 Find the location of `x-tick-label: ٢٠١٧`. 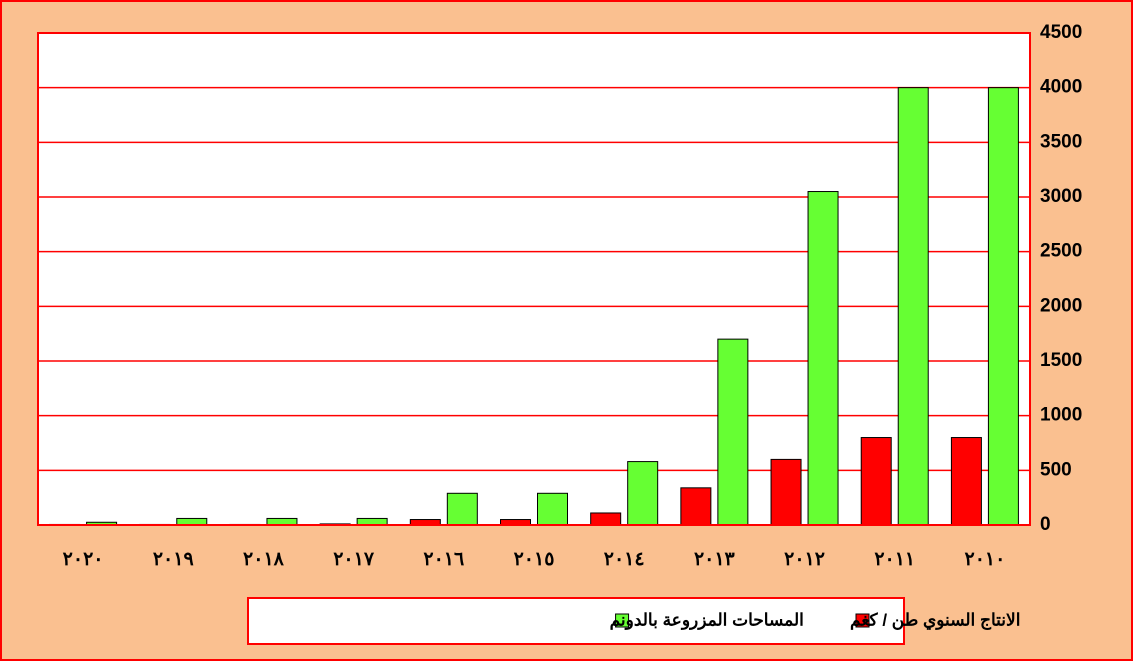

x-tick-label: ٢٠١٧ is located at coordinates (354, 559).